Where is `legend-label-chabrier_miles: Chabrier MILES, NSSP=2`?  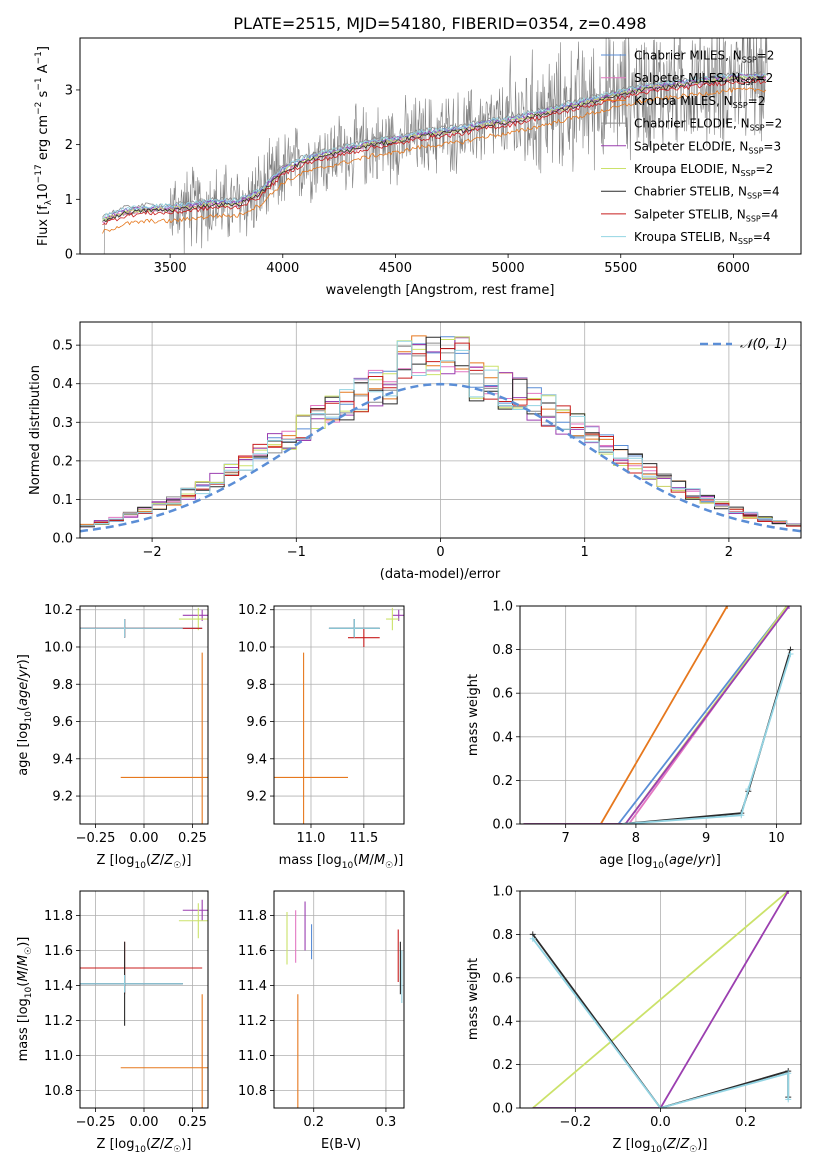
legend-label-chabrier_miles: Chabrier MILES, NSSP=2 is located at coordinates (704, 57).